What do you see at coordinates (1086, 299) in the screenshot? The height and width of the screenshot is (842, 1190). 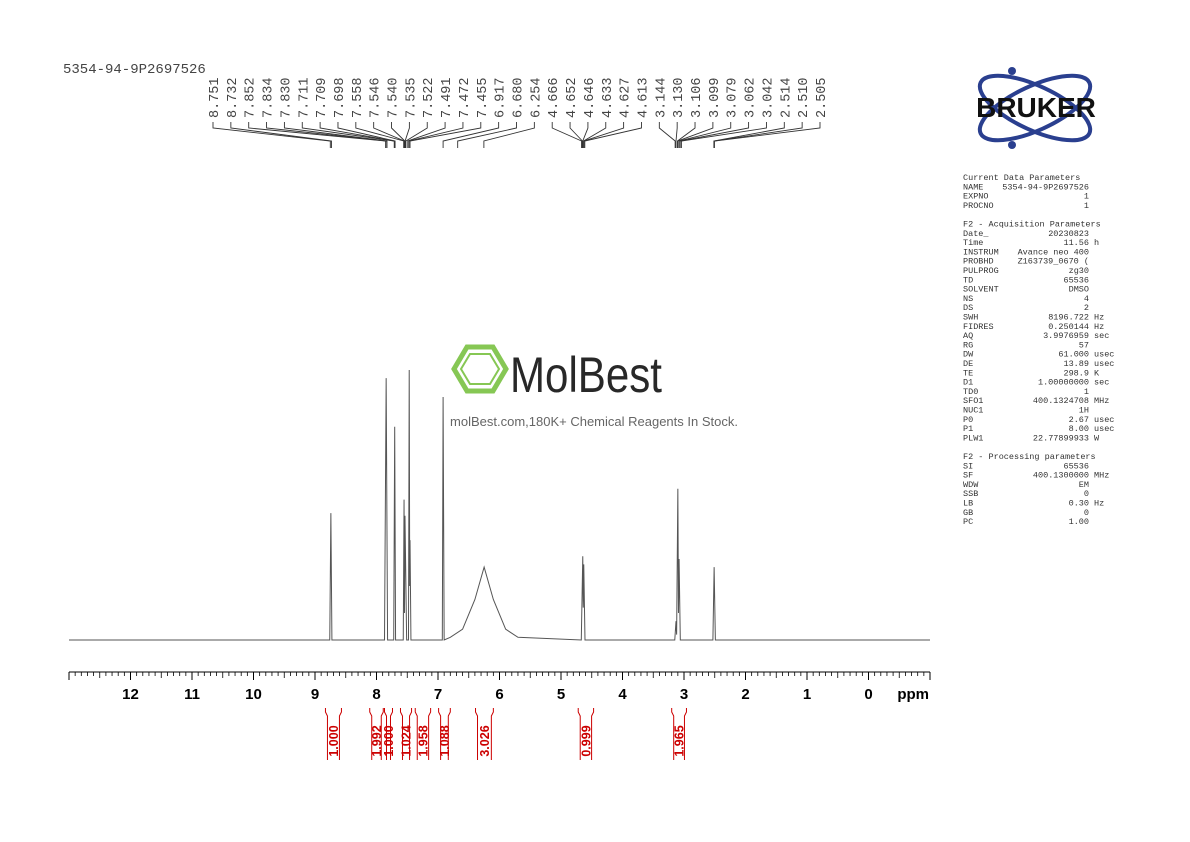 I see `param-value: 4` at bounding box center [1086, 299].